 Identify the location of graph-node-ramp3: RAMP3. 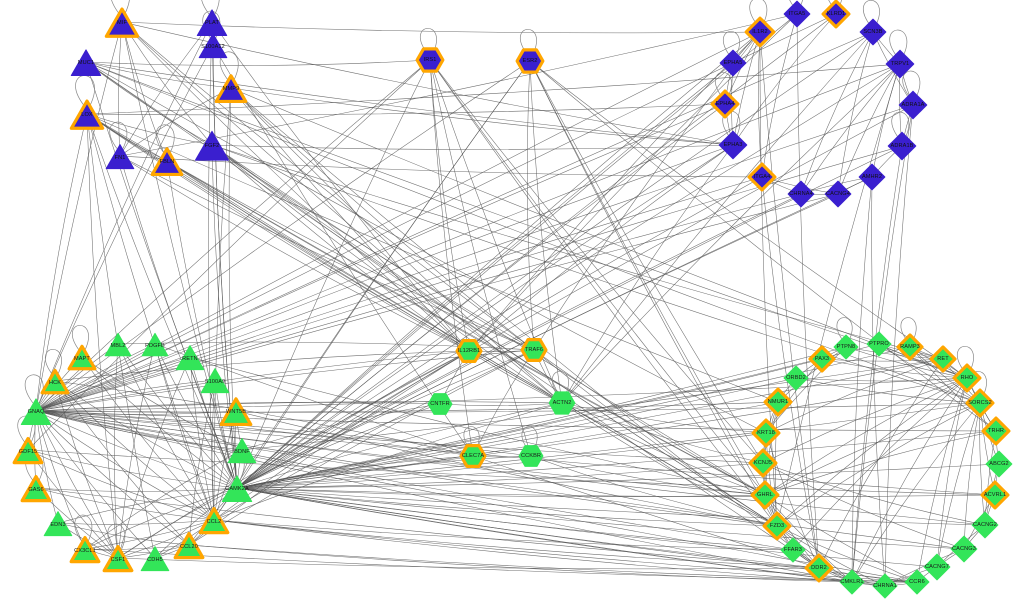
(910, 347).